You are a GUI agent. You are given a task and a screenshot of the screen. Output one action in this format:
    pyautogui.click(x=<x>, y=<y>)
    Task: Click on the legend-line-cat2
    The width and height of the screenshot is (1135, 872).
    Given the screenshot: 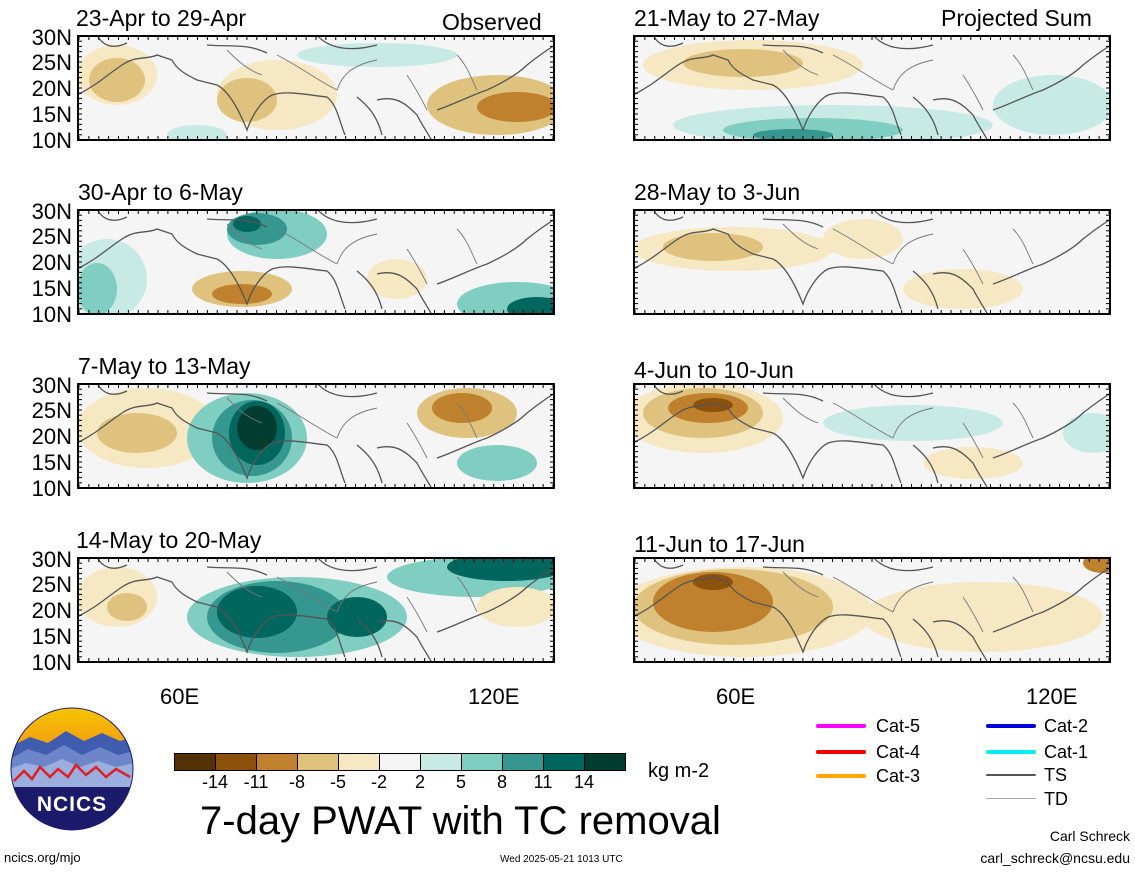 What is the action you would take?
    pyautogui.click(x=1011, y=726)
    